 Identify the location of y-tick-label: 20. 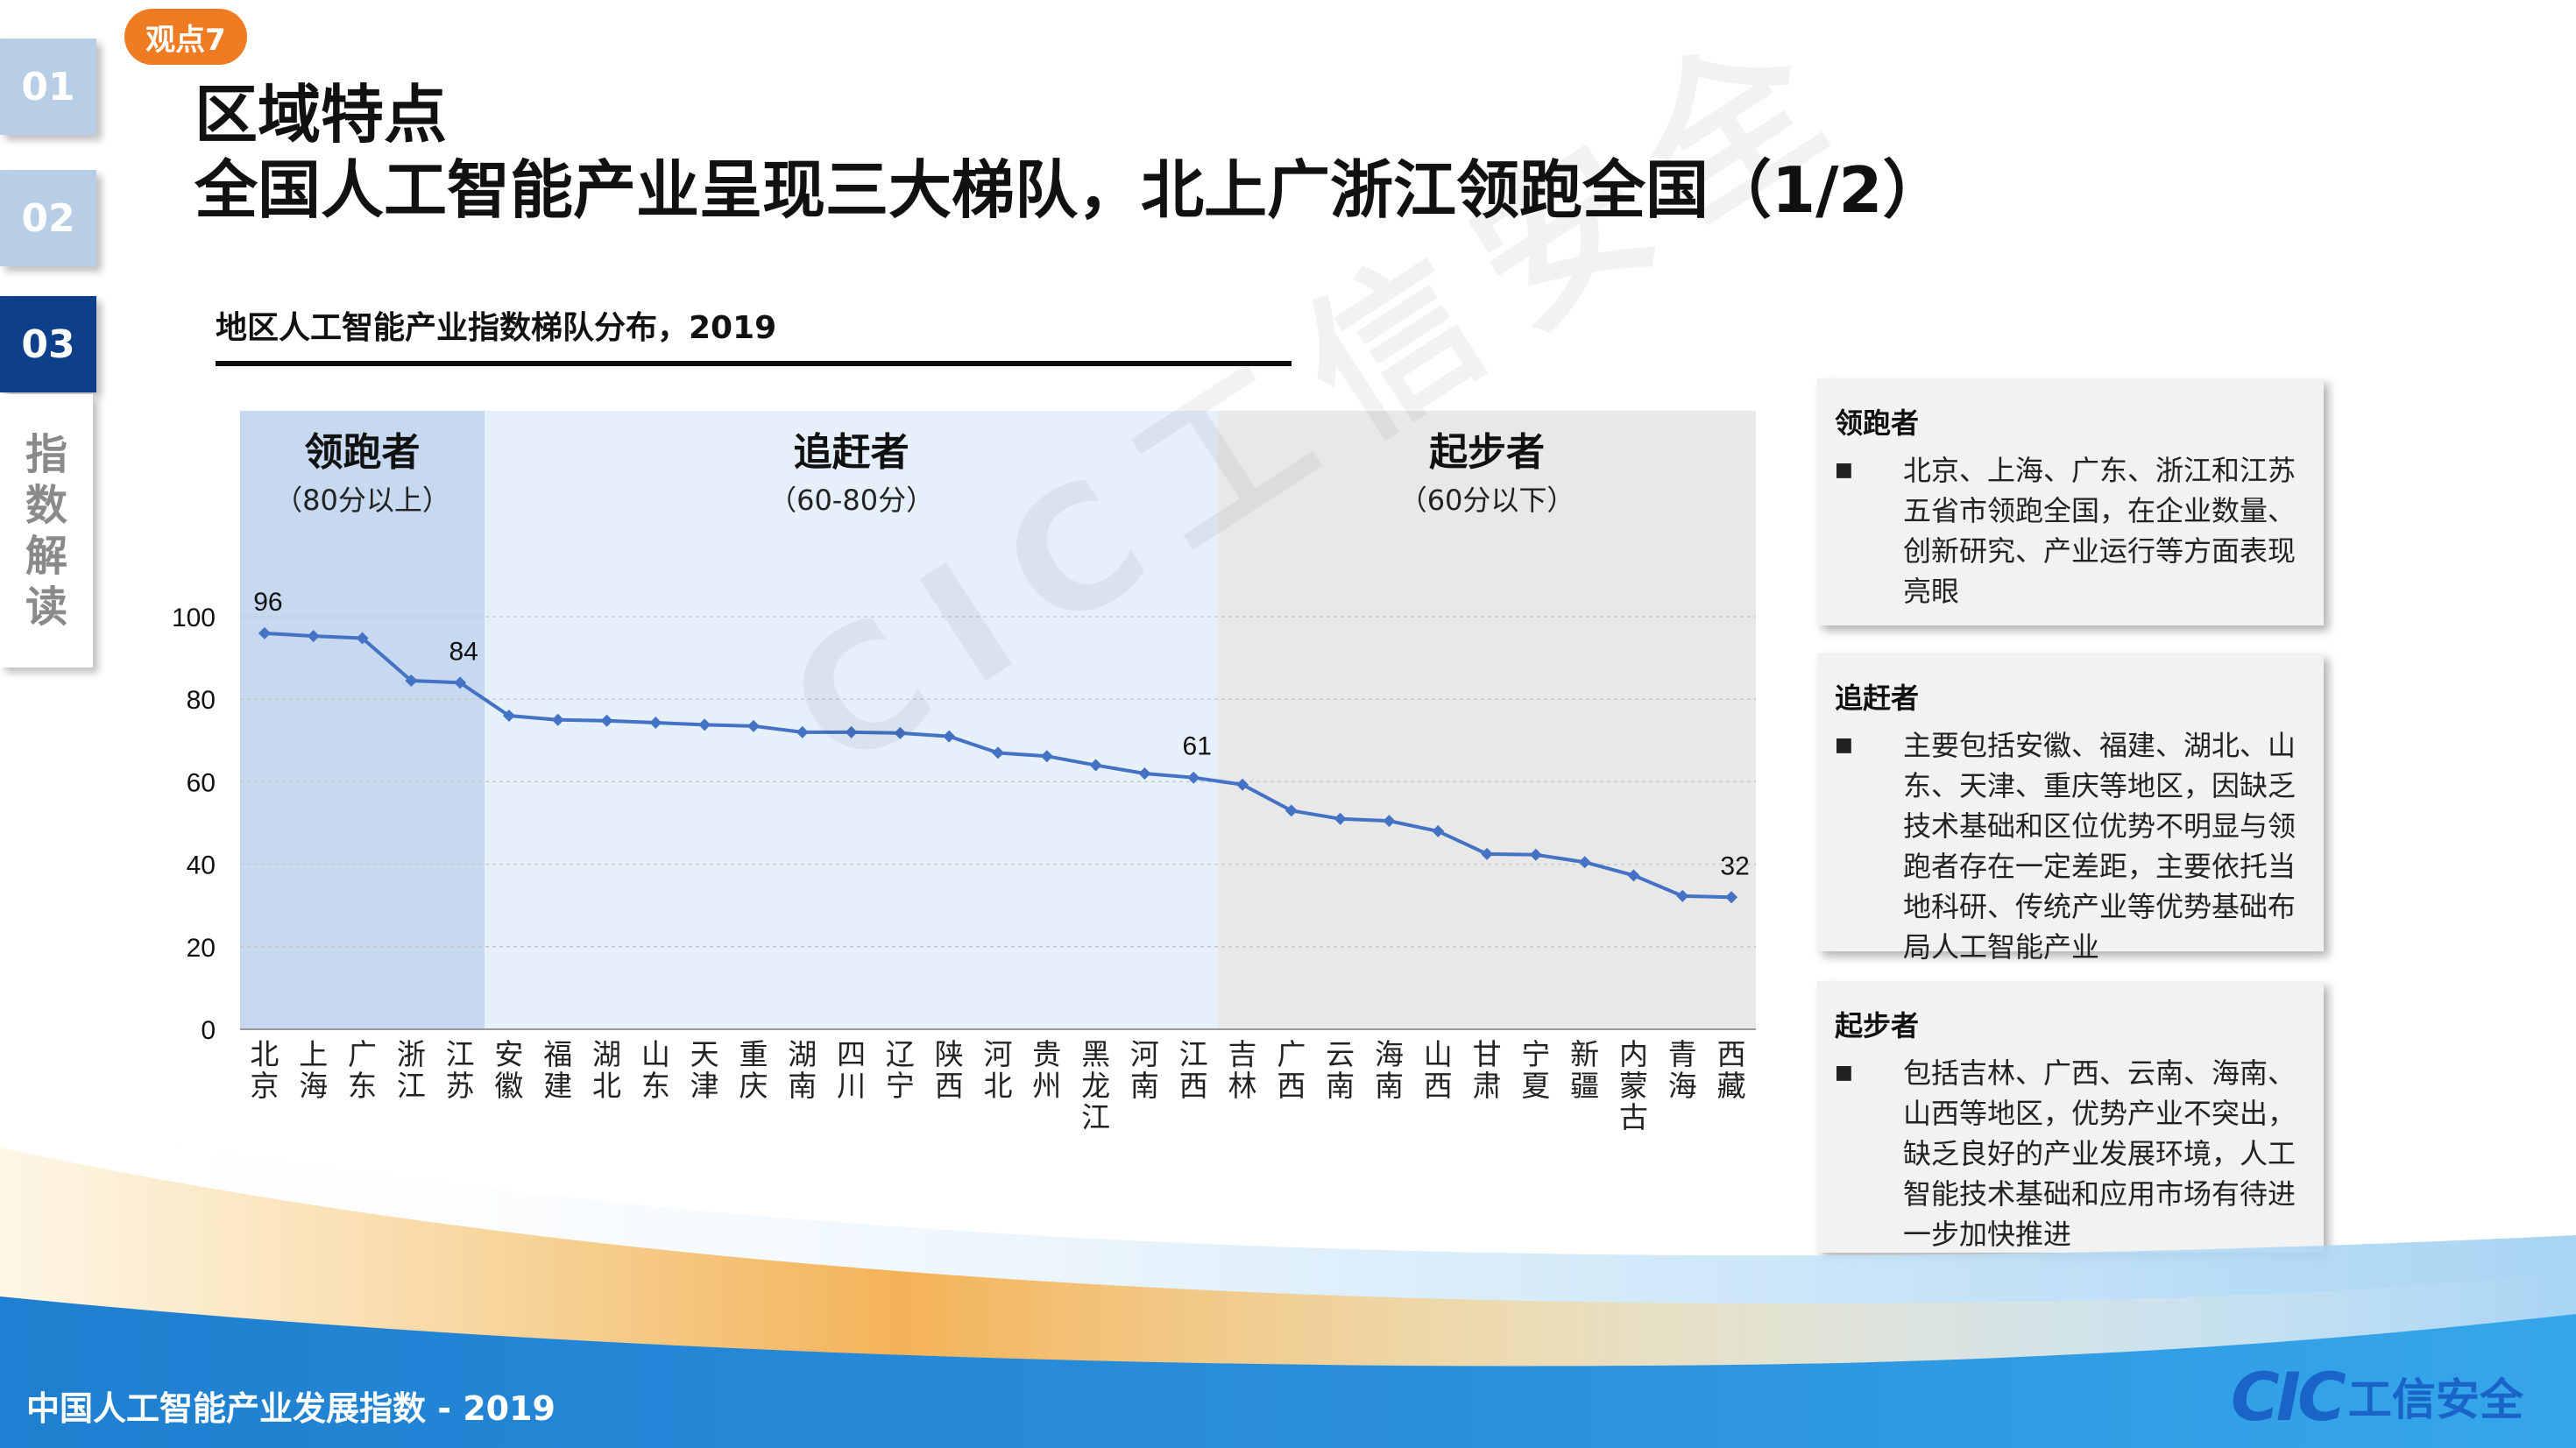
(201, 949).